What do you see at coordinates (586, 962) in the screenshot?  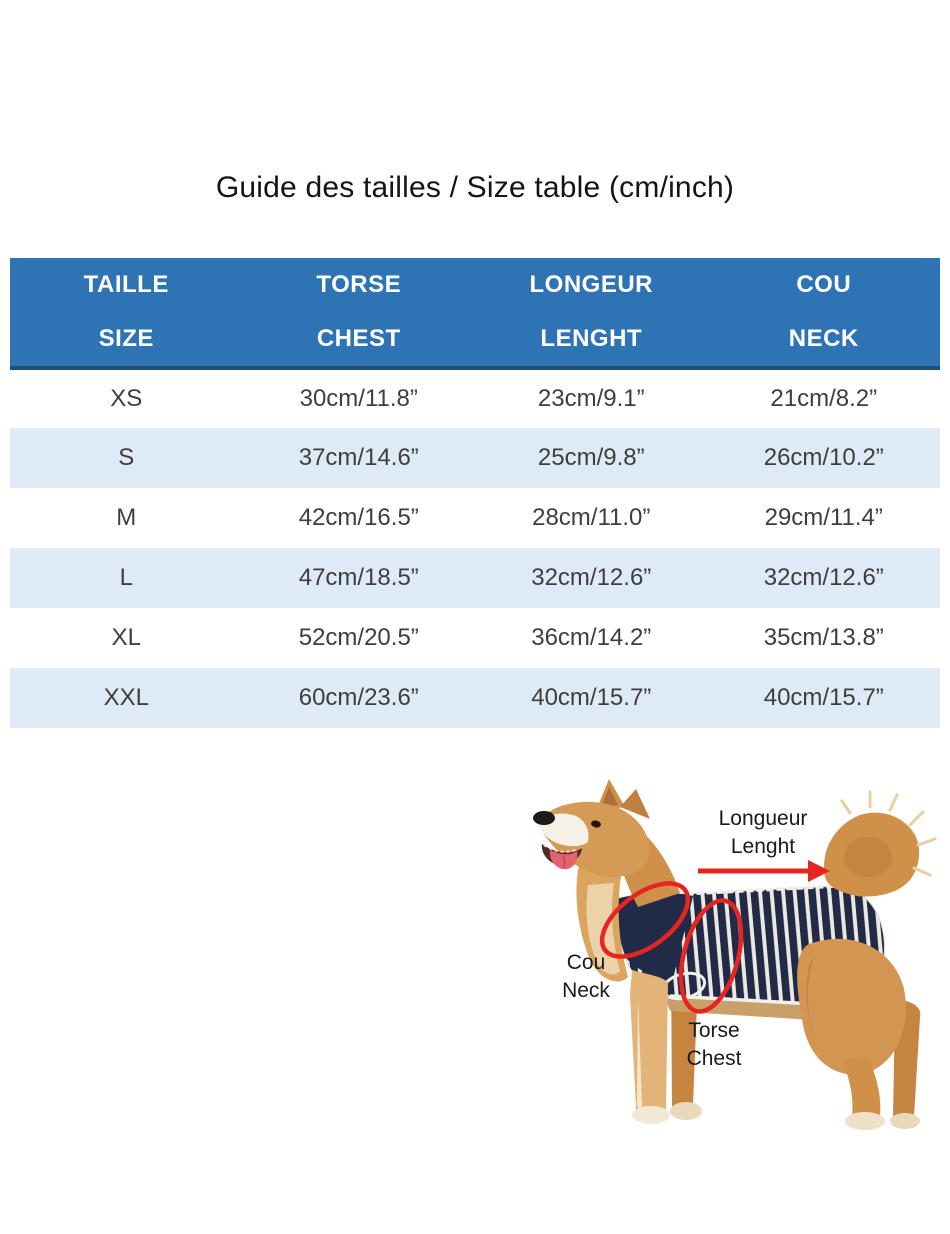 I see `neck-label-fr: Cou` at bounding box center [586, 962].